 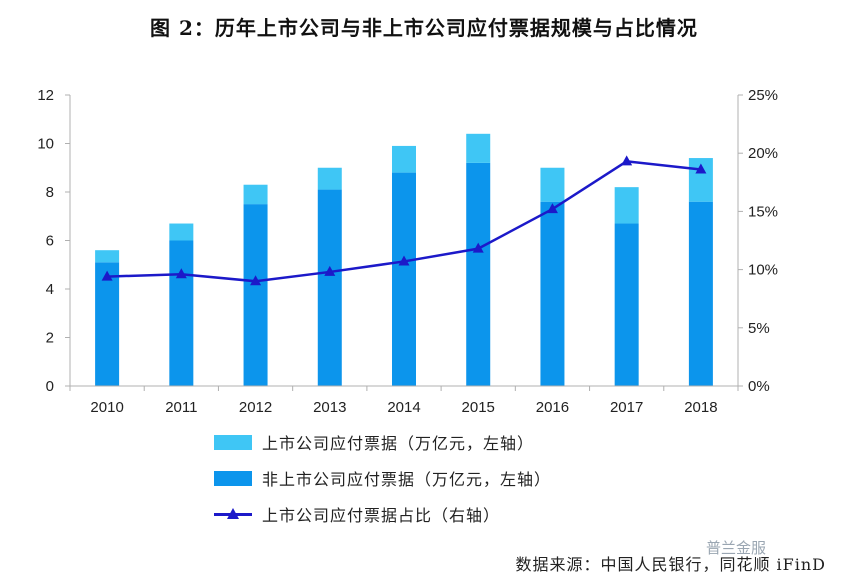 I want to click on ratio-point-2012, so click(x=256, y=280).